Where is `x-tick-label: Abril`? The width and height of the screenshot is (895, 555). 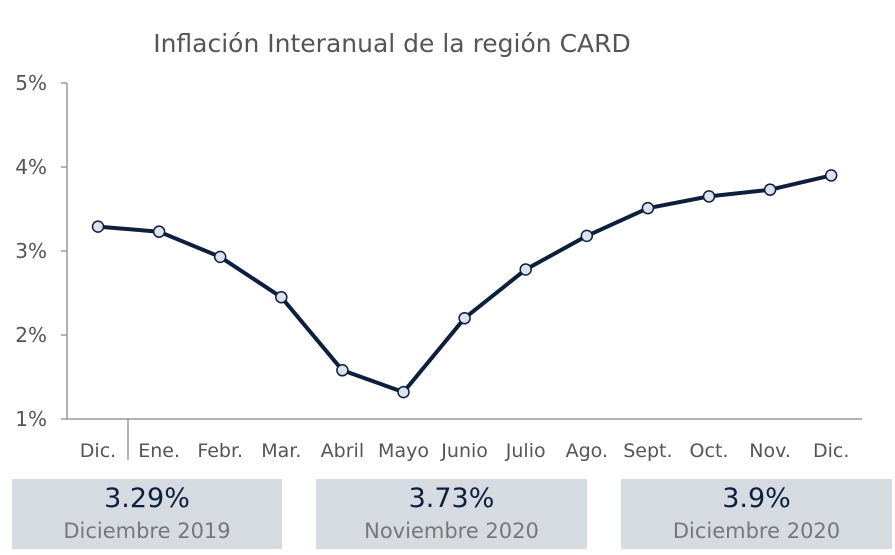
x-tick-label: Abril is located at coordinates (342, 451).